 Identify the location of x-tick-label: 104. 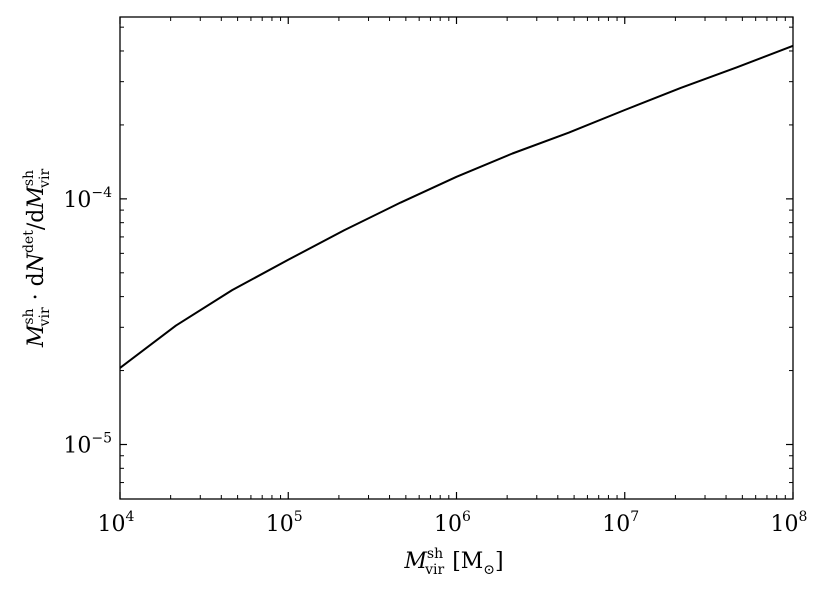
(116, 523).